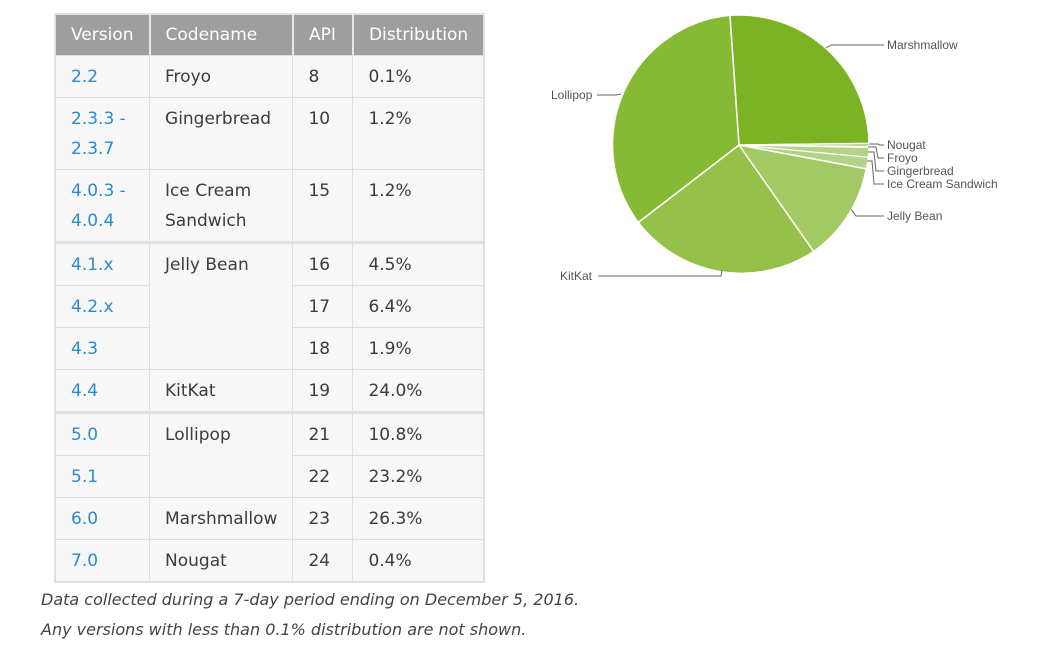  I want to click on header-version: Version, so click(103, 35).